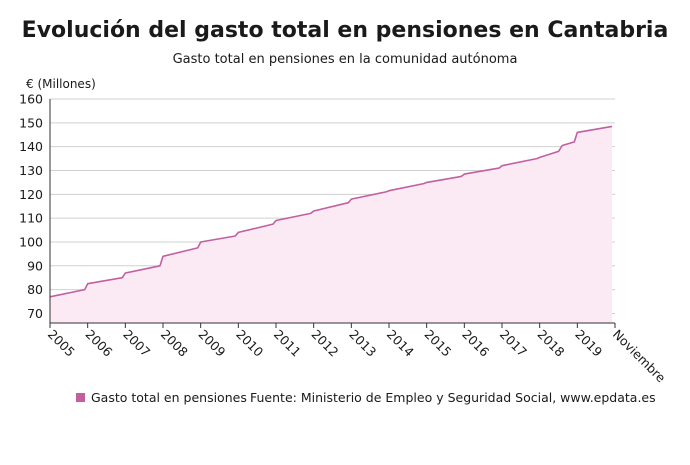 This screenshot has width=690, height=465. I want to click on y-tick-label: 110, so click(31, 218).